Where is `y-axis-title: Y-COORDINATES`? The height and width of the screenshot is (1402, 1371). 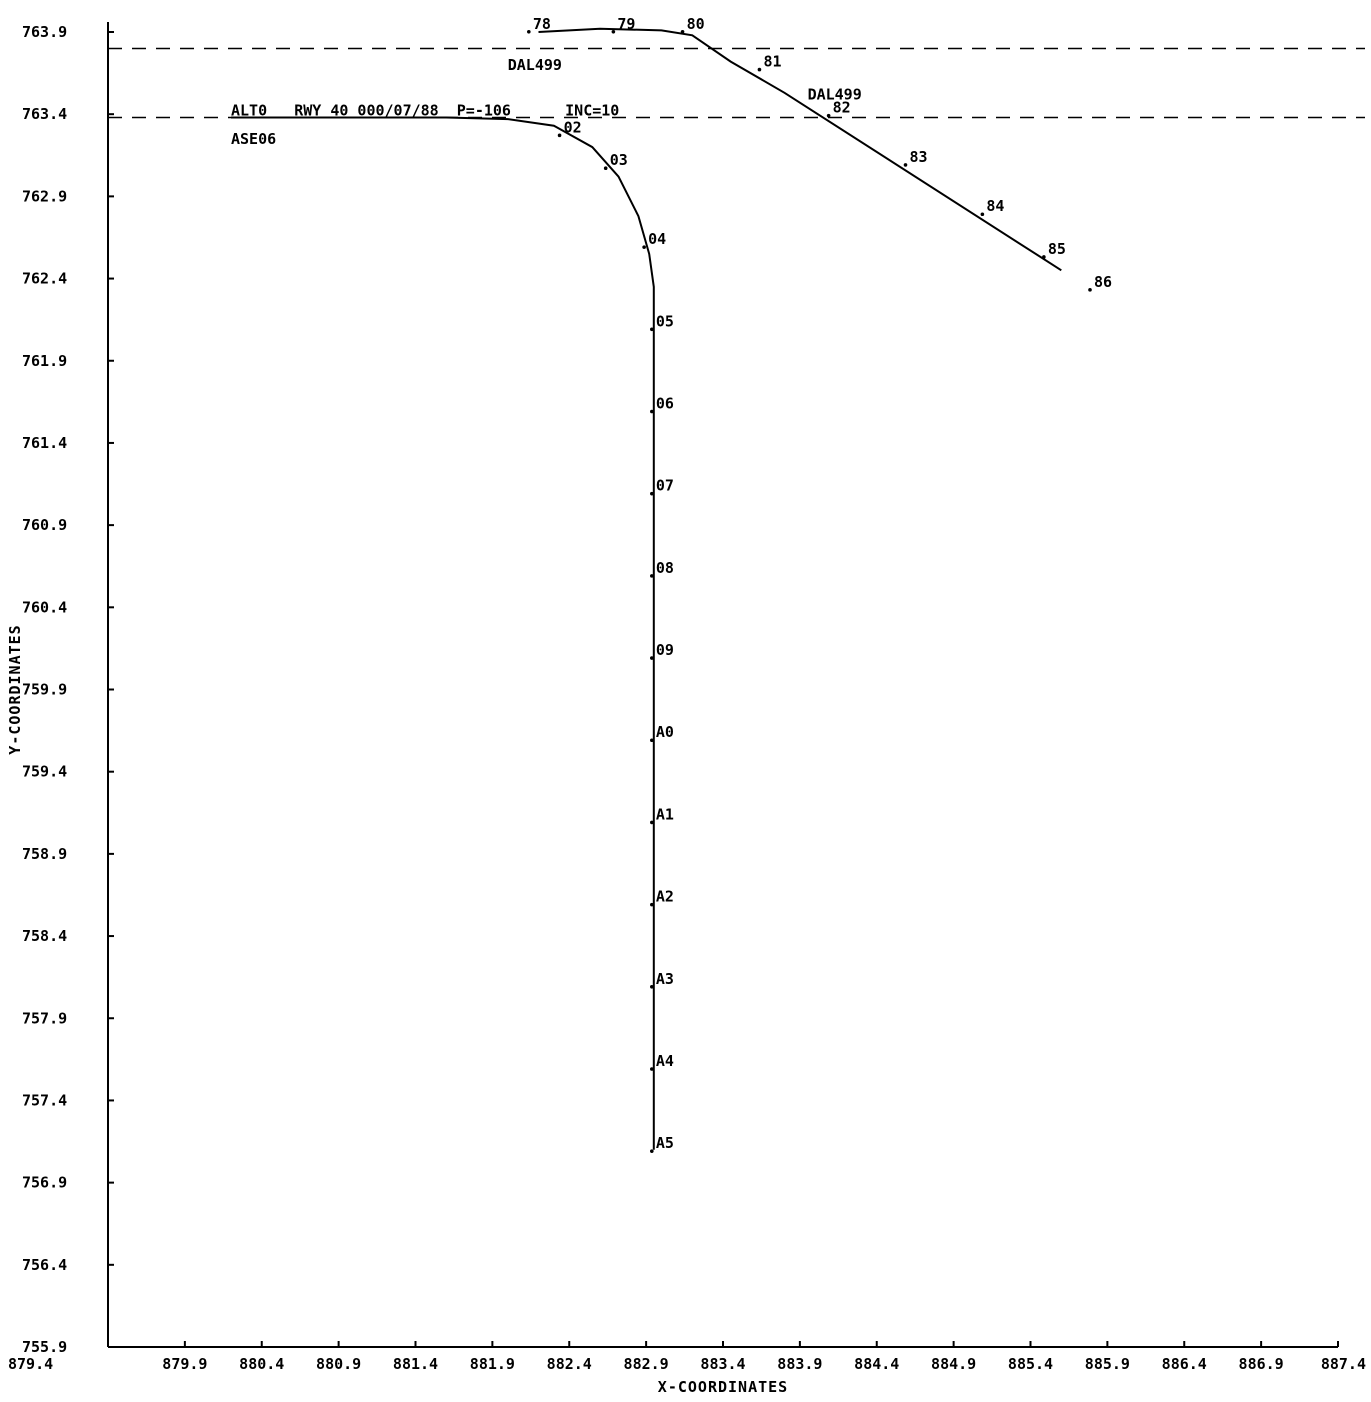
y-axis-title: Y-COORDINATES is located at coordinates (15, 689).